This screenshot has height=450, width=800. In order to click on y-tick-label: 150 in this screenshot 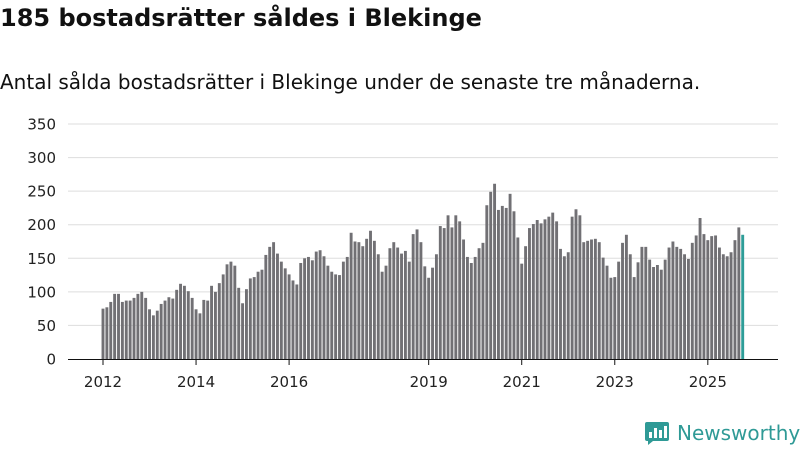, I will do `click(41, 259)`.